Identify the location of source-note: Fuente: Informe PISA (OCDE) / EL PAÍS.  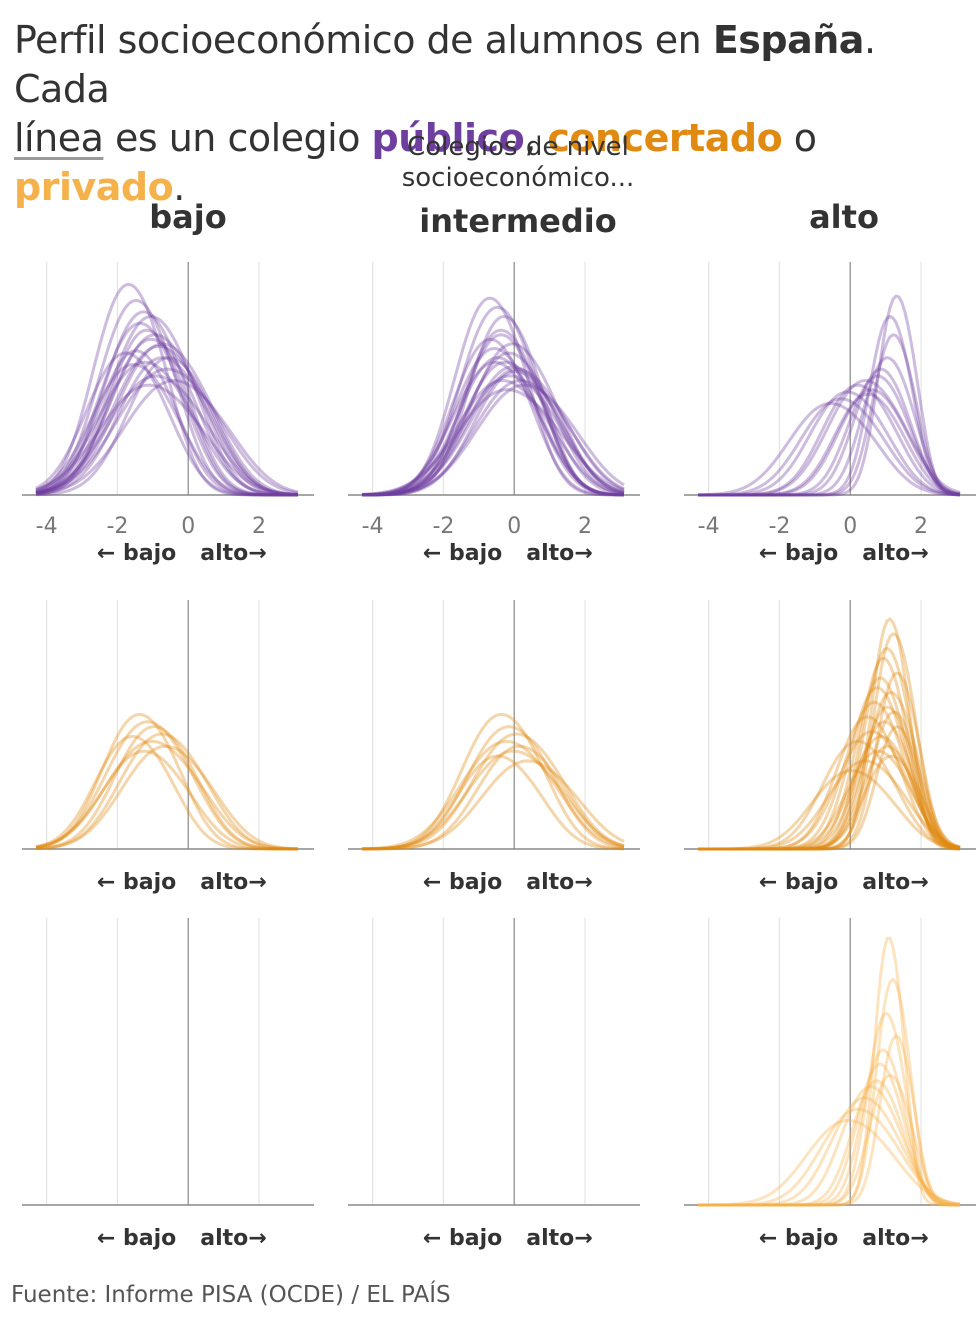
(231, 1295).